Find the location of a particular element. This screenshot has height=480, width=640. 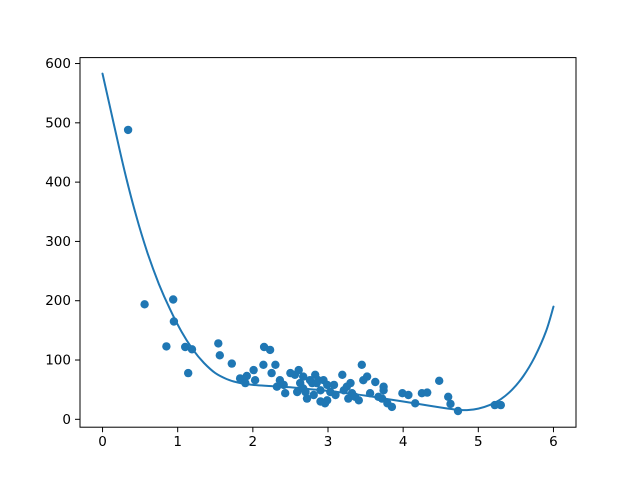

x-axis-tick-label: 1 is located at coordinates (177, 442).